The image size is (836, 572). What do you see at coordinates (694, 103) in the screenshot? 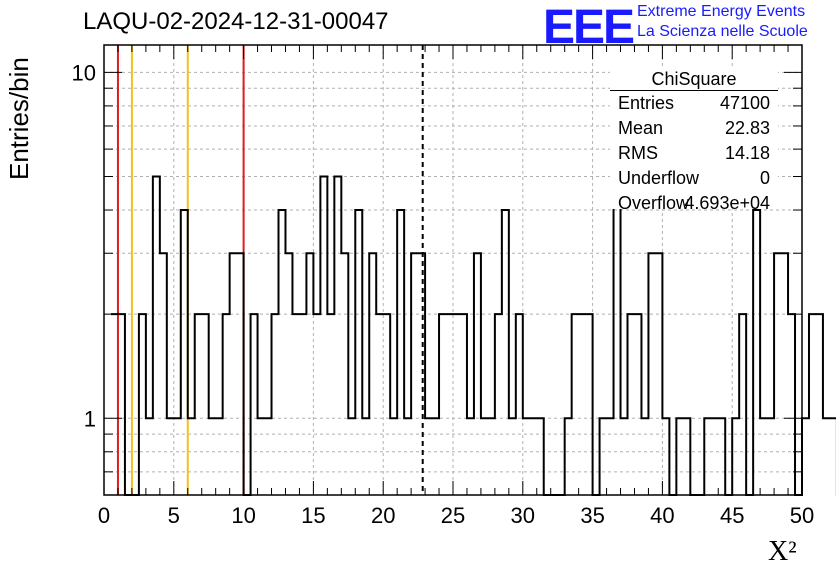
I see `stats-row-entries: Entries 47100` at bounding box center [694, 103].